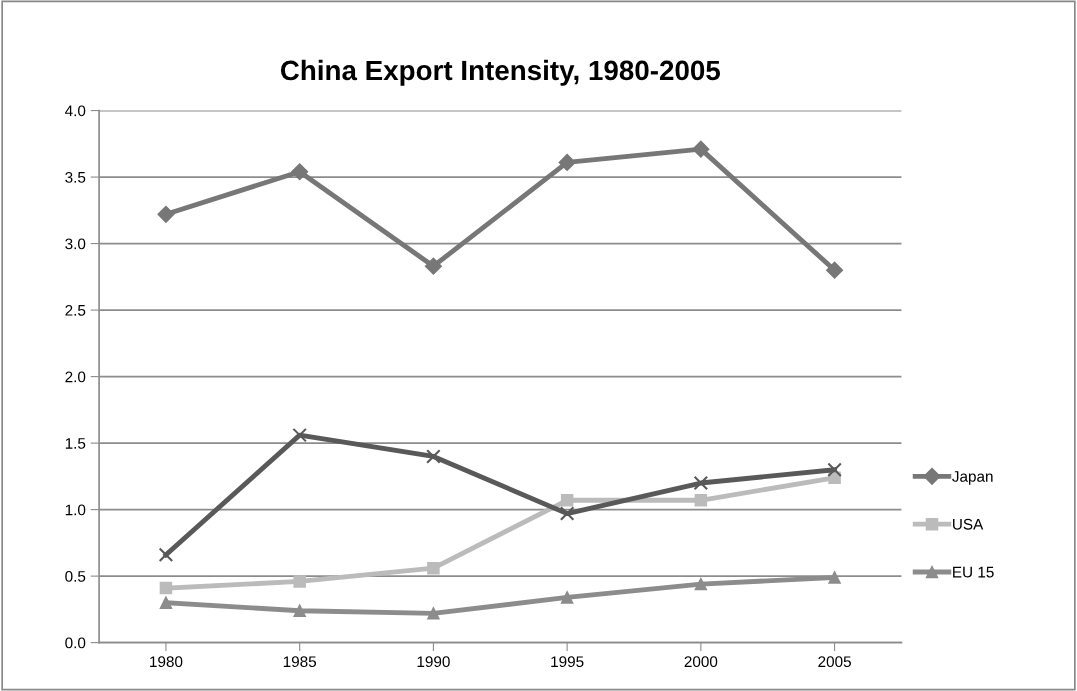 This screenshot has height=691, width=1077. Describe the element at coordinates (75, 576) in the screenshot. I see `y-tick-label: 0.5` at that location.